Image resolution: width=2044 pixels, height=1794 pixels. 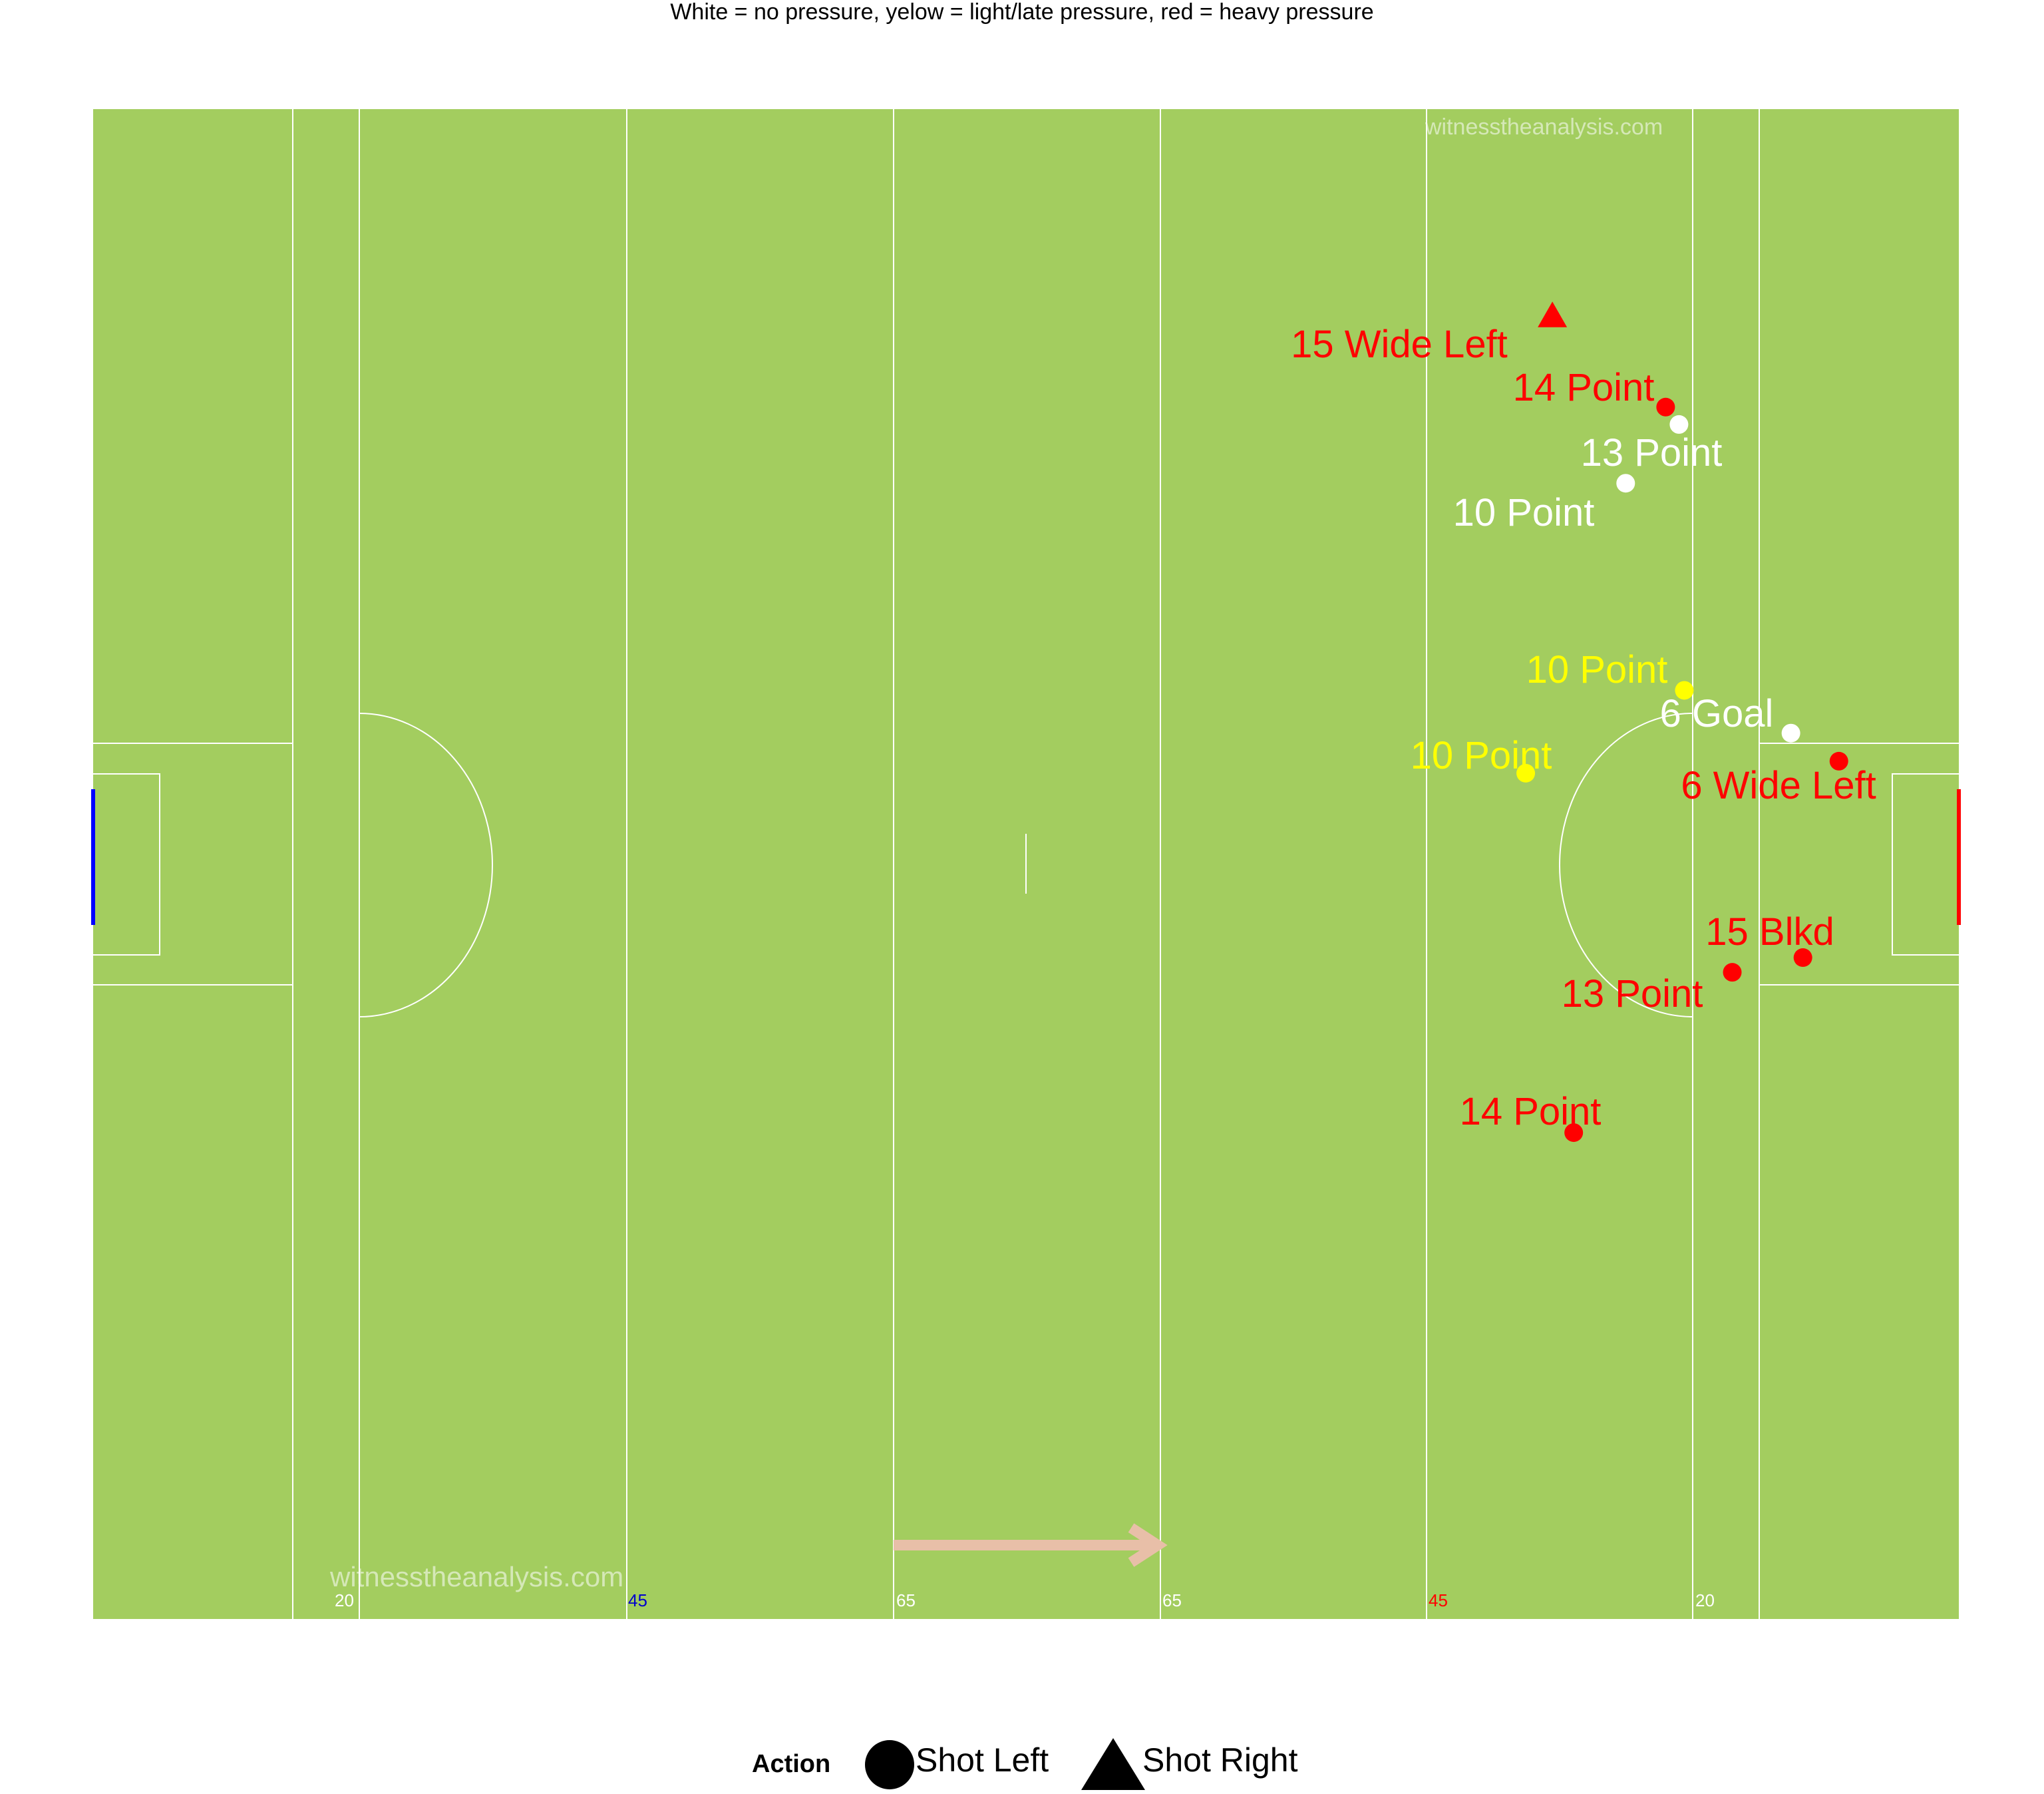 What do you see at coordinates (1031, 1545) in the screenshot?
I see `attack-direction-arrow` at bounding box center [1031, 1545].